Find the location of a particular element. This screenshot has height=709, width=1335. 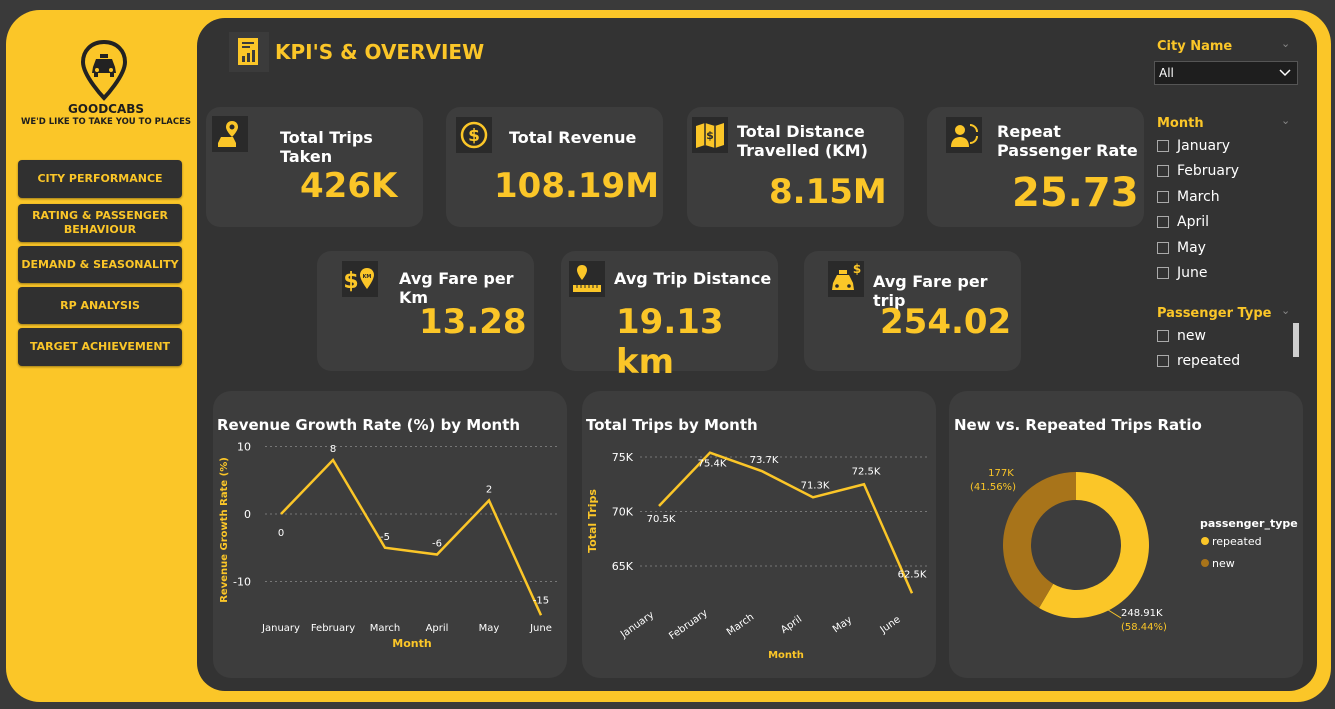

data-label: 75.4K is located at coordinates (712, 464).